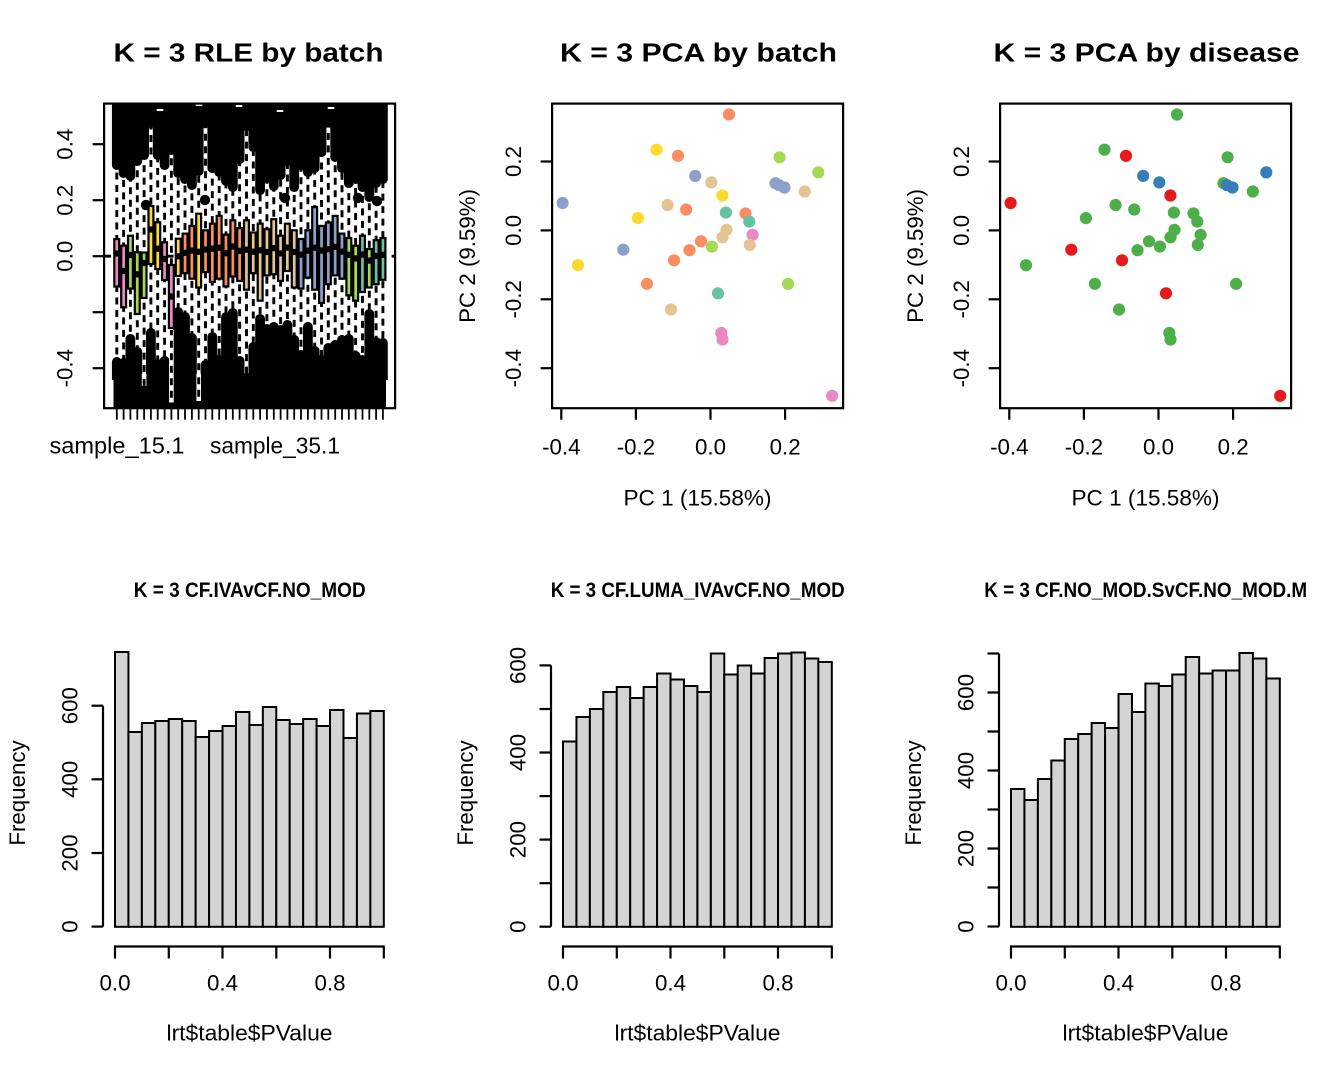  What do you see at coordinates (250, 590) in the screenshot?
I see `svg-text: K = 3 CF.IVAvCF.NO_MOD` at bounding box center [250, 590].